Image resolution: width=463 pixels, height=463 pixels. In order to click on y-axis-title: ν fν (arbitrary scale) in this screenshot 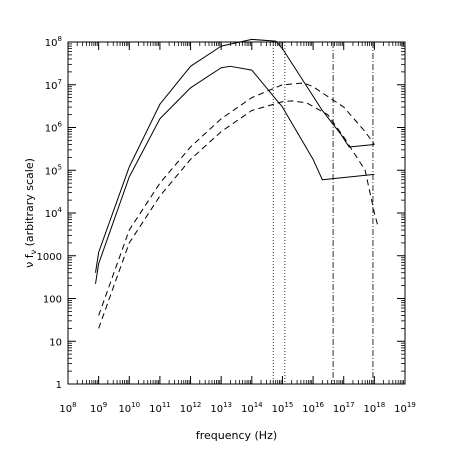, I will do `click(30, 213)`.